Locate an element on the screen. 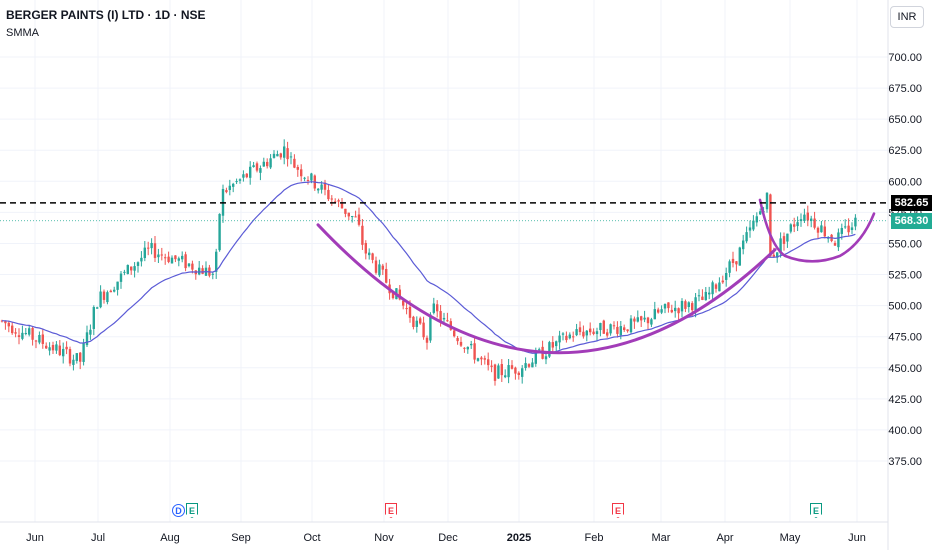 The width and height of the screenshot is (932, 550). symbol-title: BERGER PAINTS (I) LTD · 1D · NSE is located at coordinates (106, 15).